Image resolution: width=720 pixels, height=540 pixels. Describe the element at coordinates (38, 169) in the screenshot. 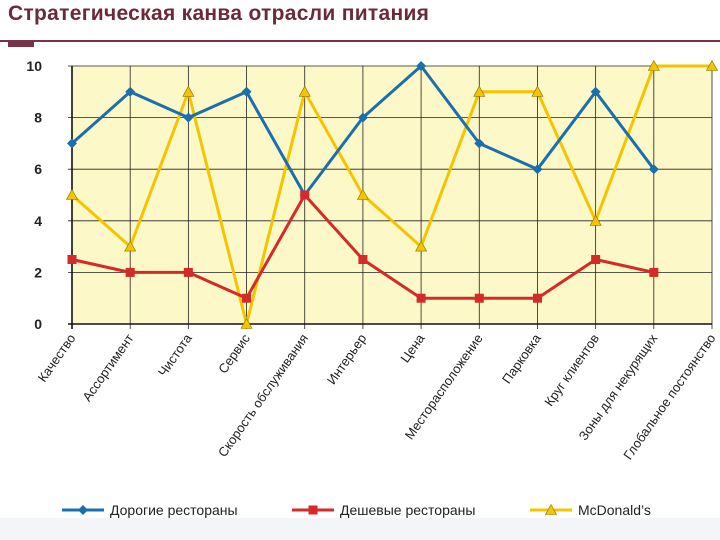

I see `y-tick-label: 6` at that location.